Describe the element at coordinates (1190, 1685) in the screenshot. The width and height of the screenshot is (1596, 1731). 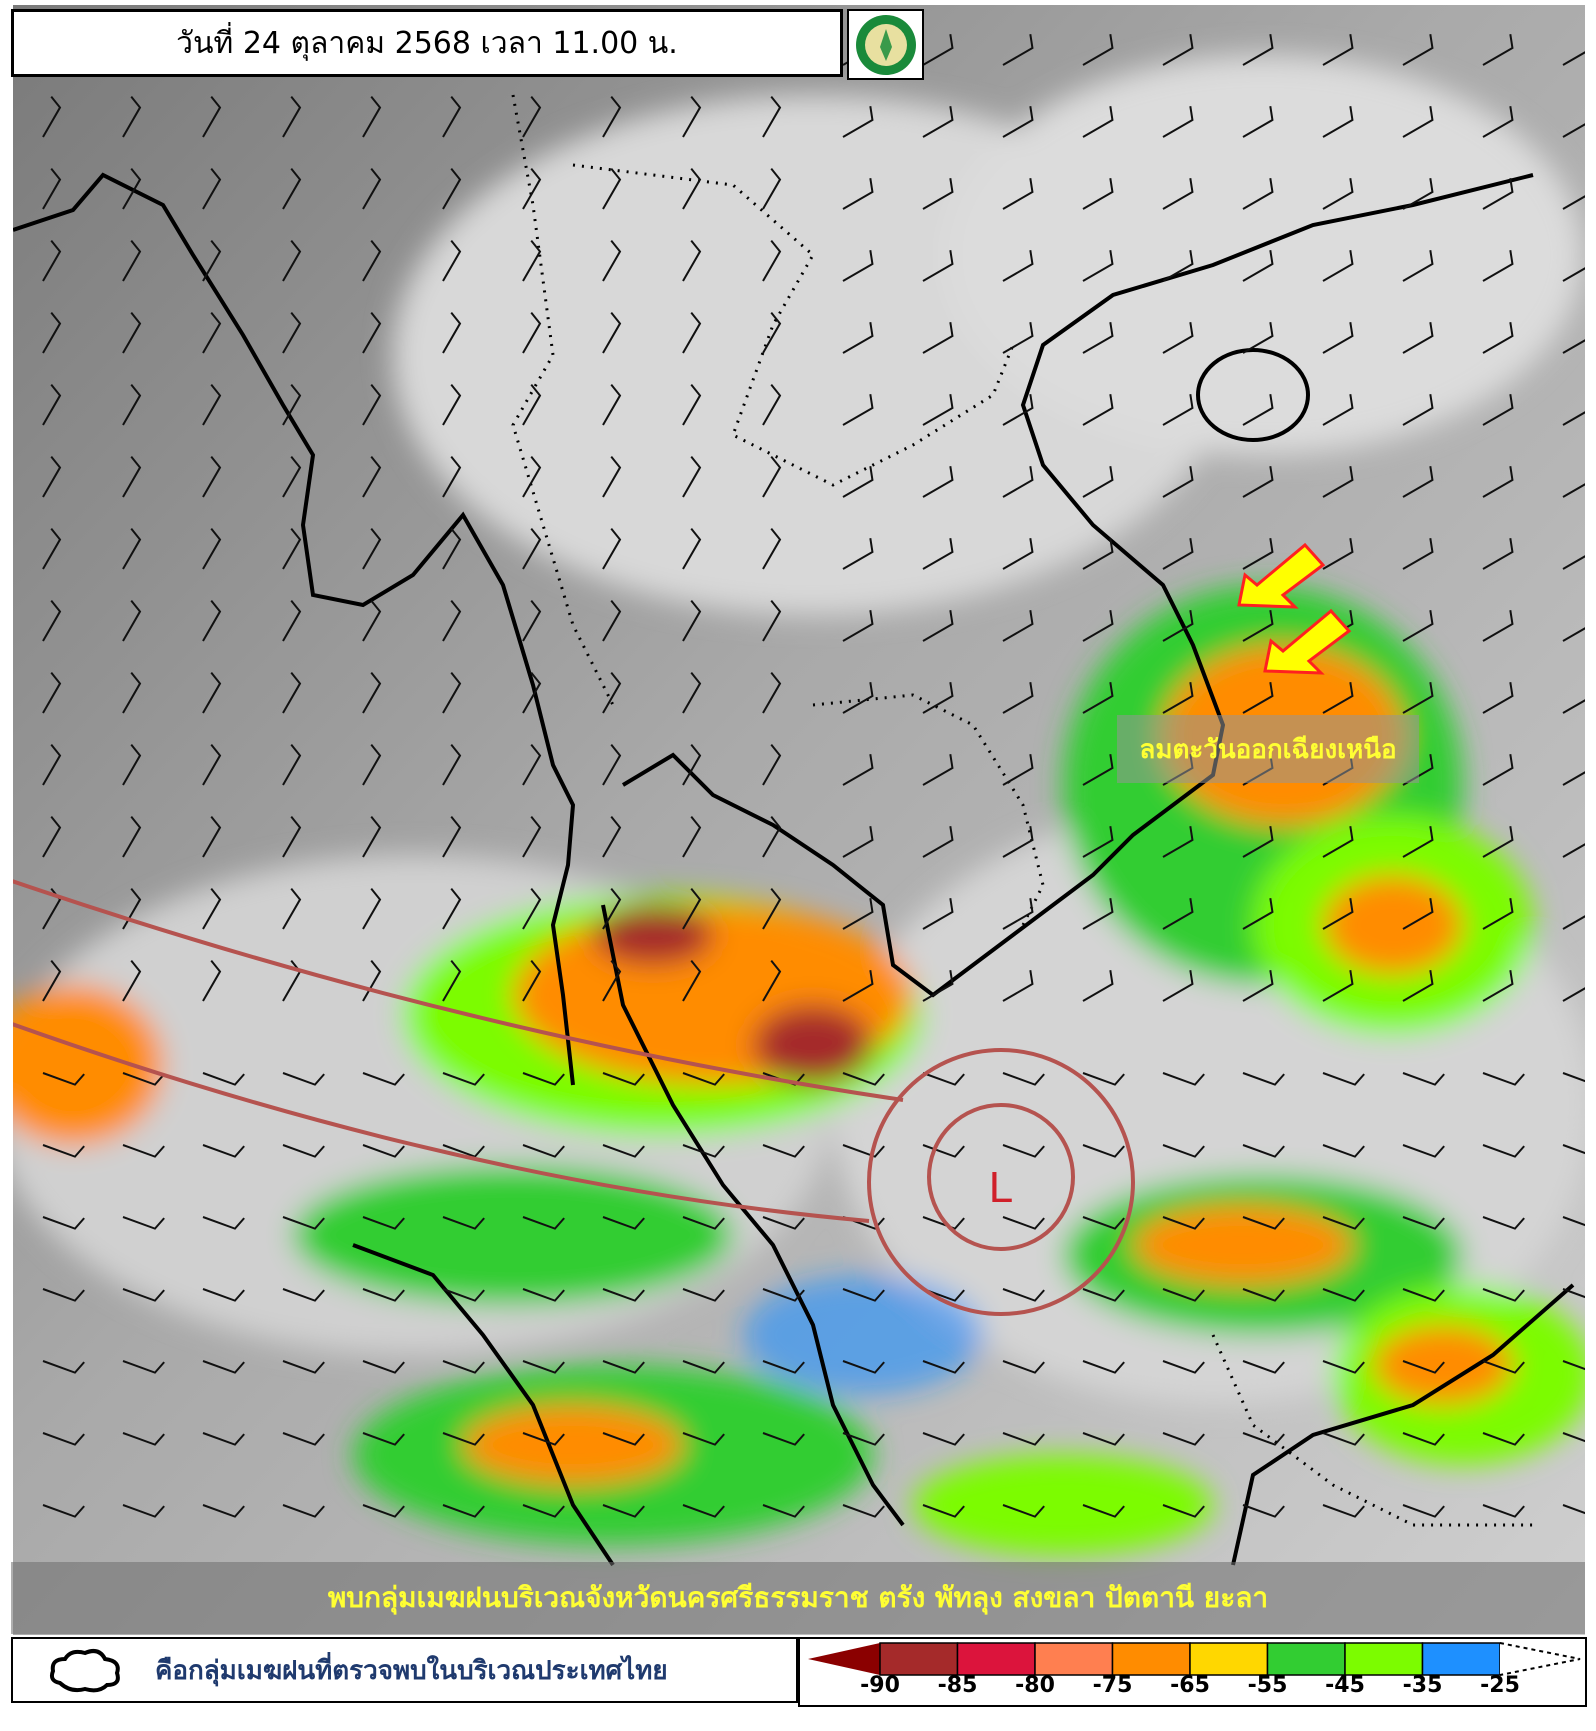
I see `scale-tick-label: -65` at that location.